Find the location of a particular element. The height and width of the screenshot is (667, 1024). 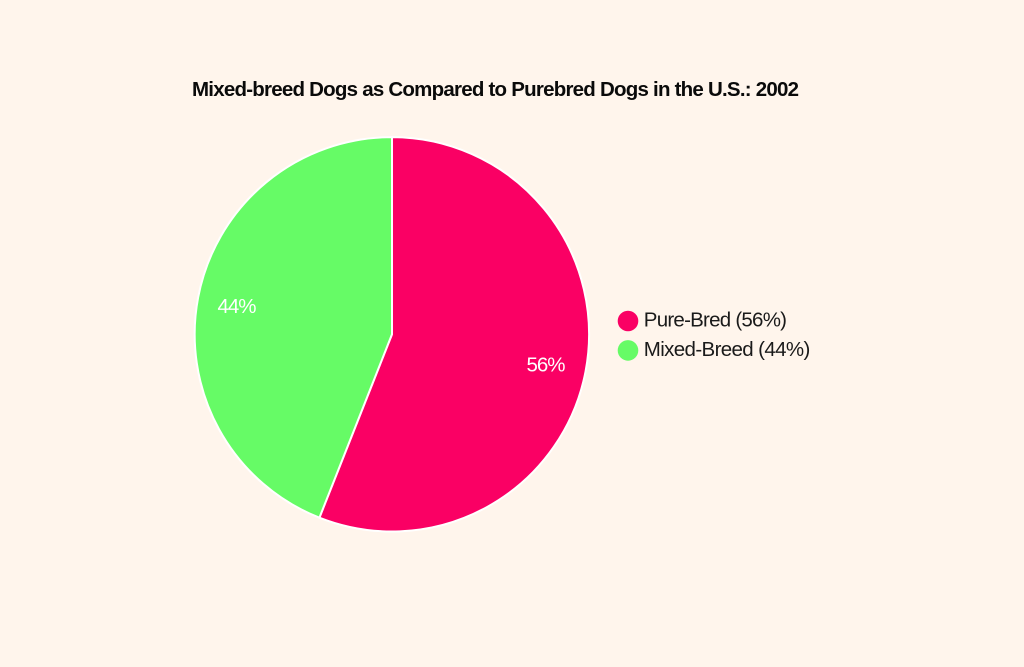

svg-text: Pure-Bred (56%) is located at coordinates (715, 319).